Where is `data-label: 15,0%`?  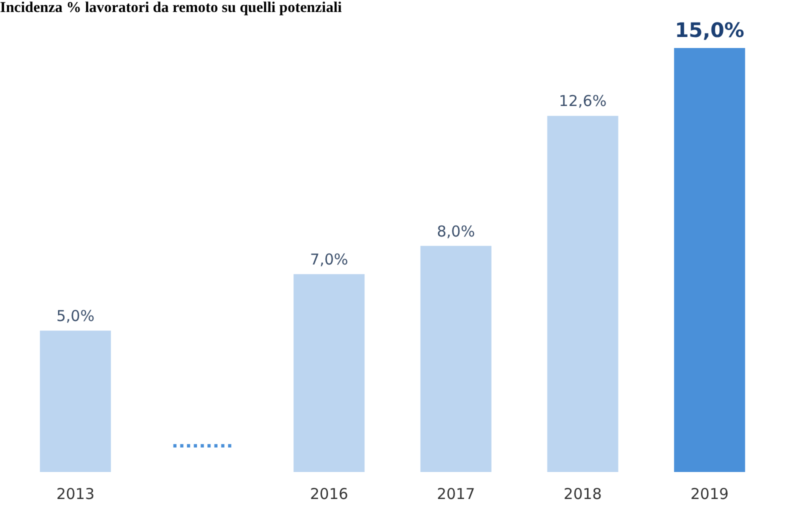
data-label: 15,0% is located at coordinates (709, 30).